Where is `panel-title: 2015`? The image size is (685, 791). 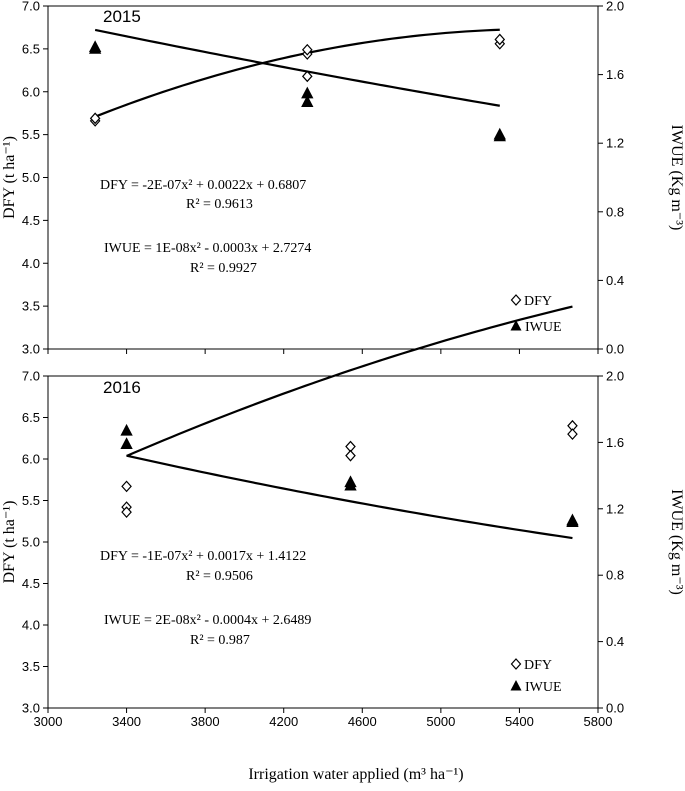 panel-title: 2015 is located at coordinates (122, 16).